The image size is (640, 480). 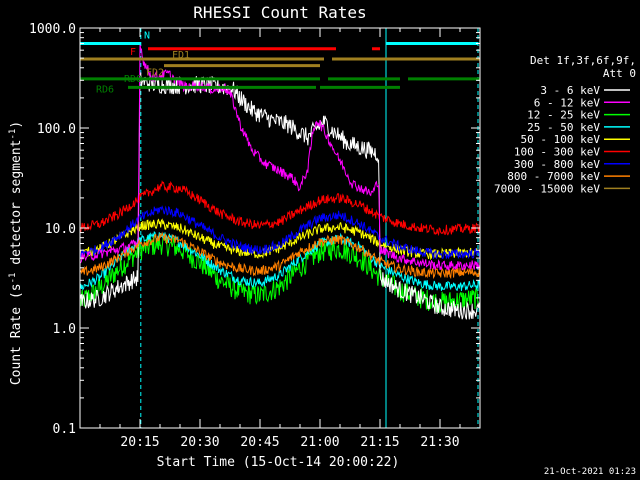 I want to click on x-tick-label: 21:30, so click(x=439, y=442).